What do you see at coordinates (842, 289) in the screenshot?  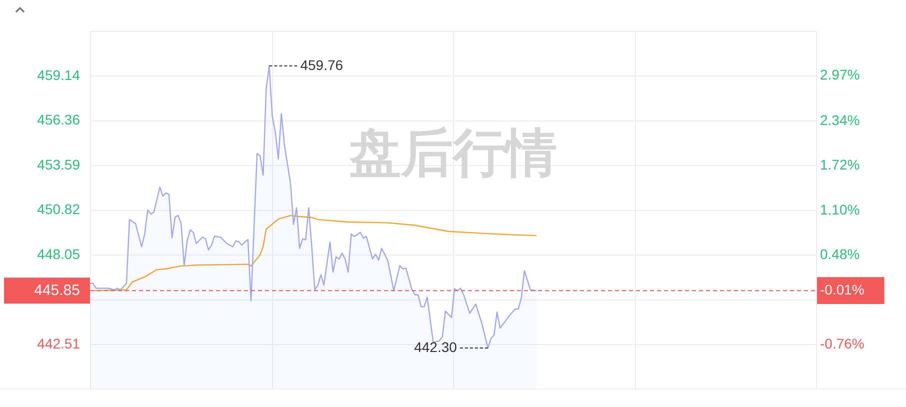 I see `y2-tick-label: -0.01%` at bounding box center [842, 289].